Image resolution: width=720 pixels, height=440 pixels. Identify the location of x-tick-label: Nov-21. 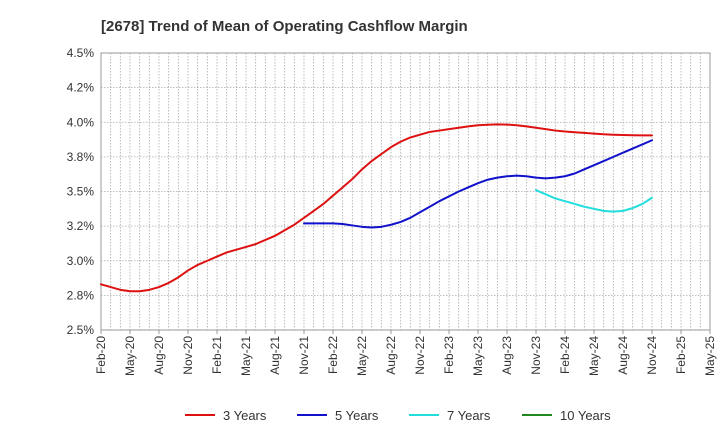
(304, 355).